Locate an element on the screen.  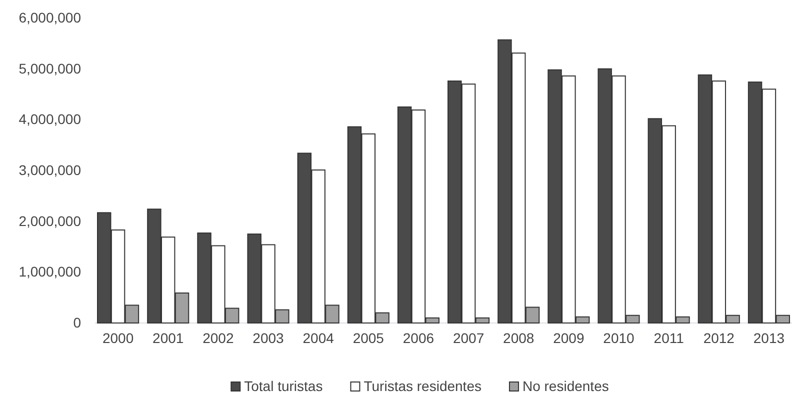
x-tick-label: 2006 is located at coordinates (418, 338).